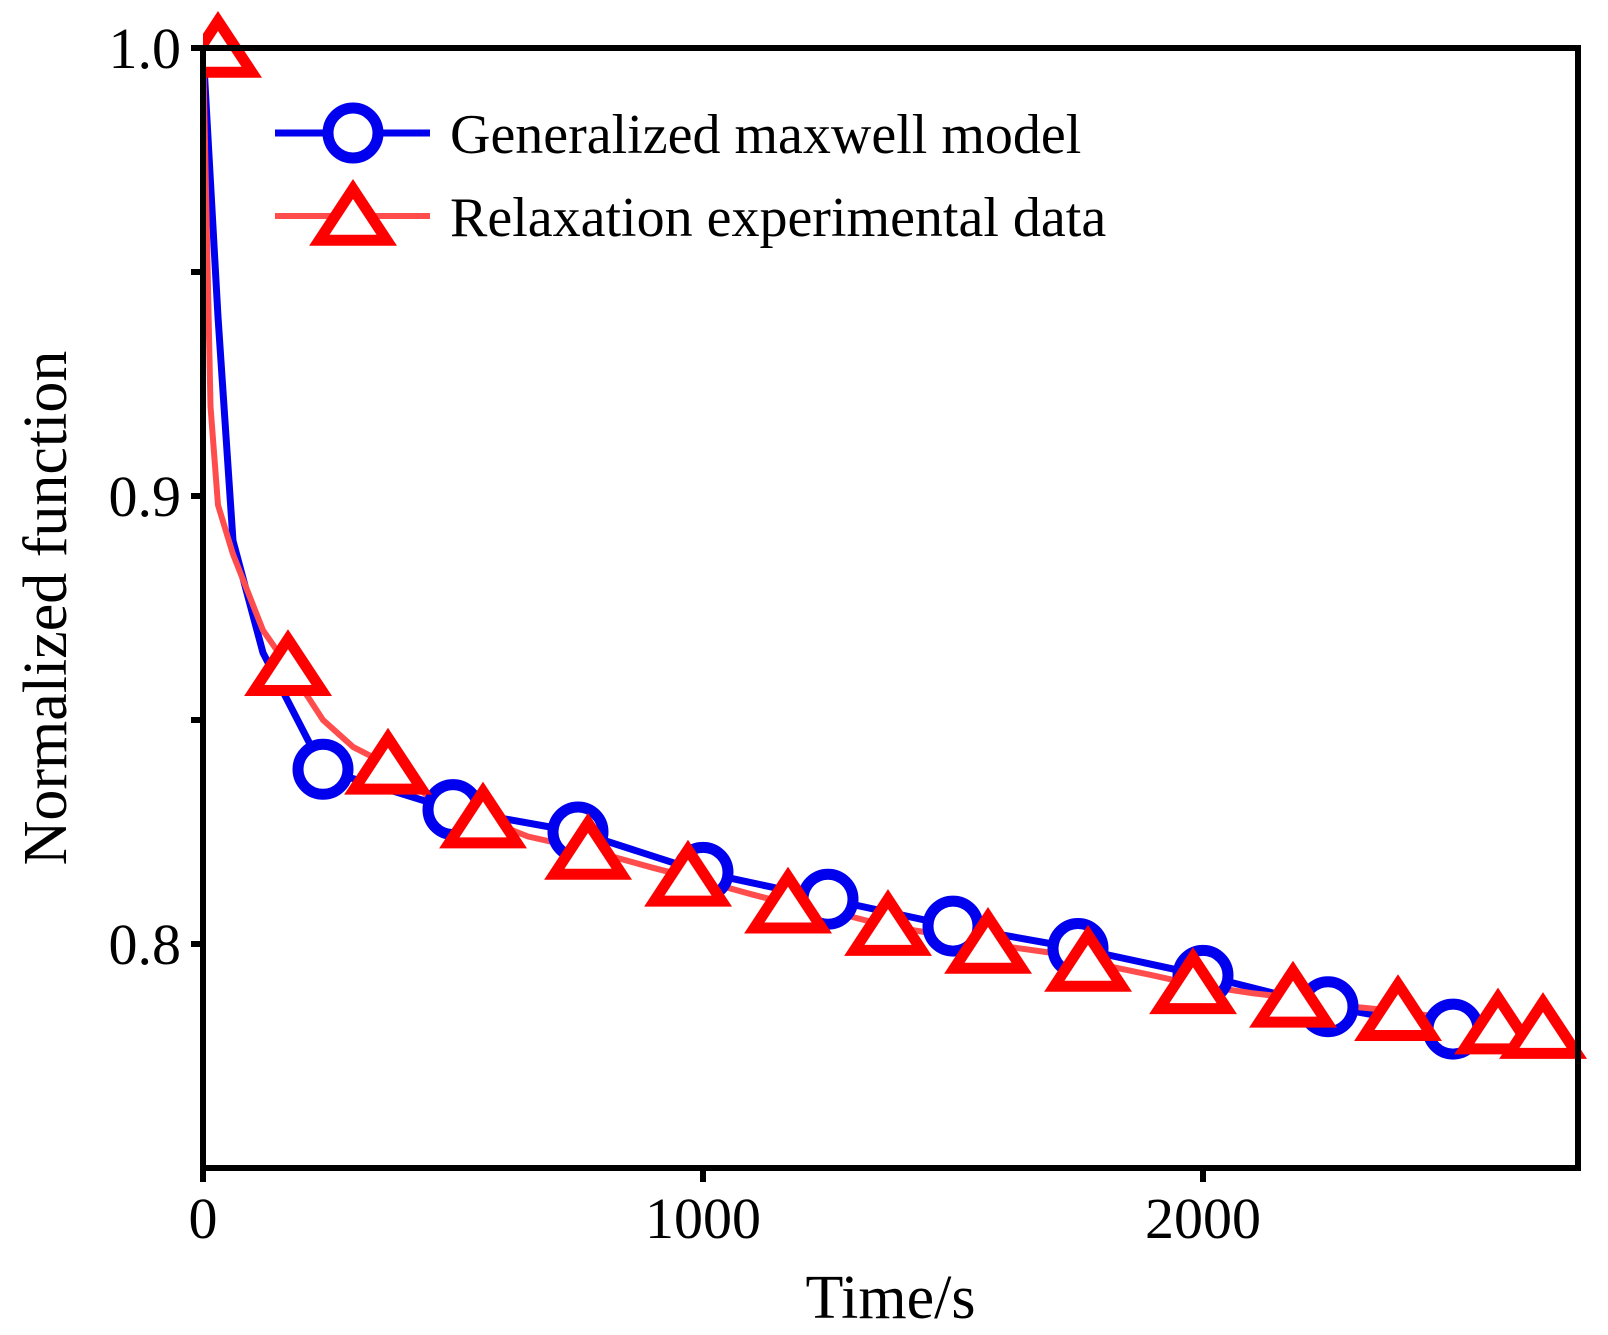  What do you see at coordinates (703, 1218) in the screenshot?
I see `x-tick-label: 1000` at bounding box center [703, 1218].